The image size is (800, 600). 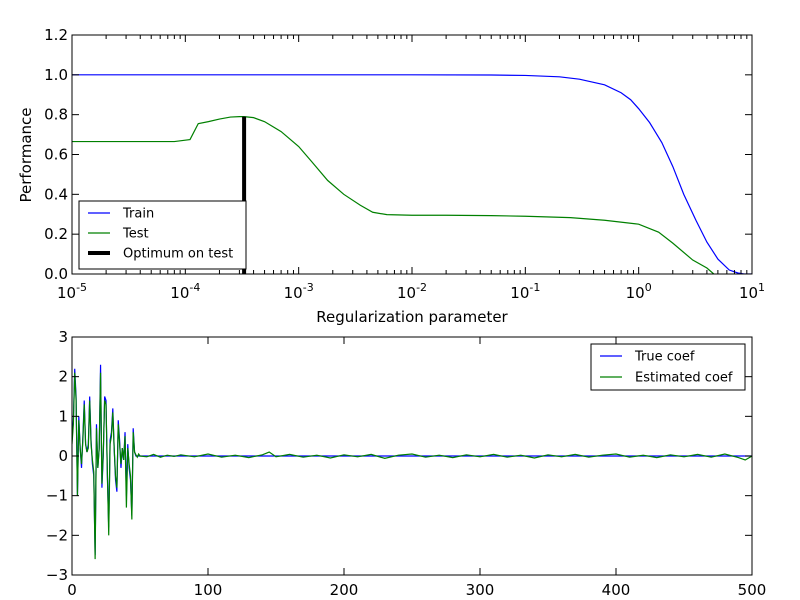 I want to click on y-tick-label: 1.0, so click(x=56, y=75).